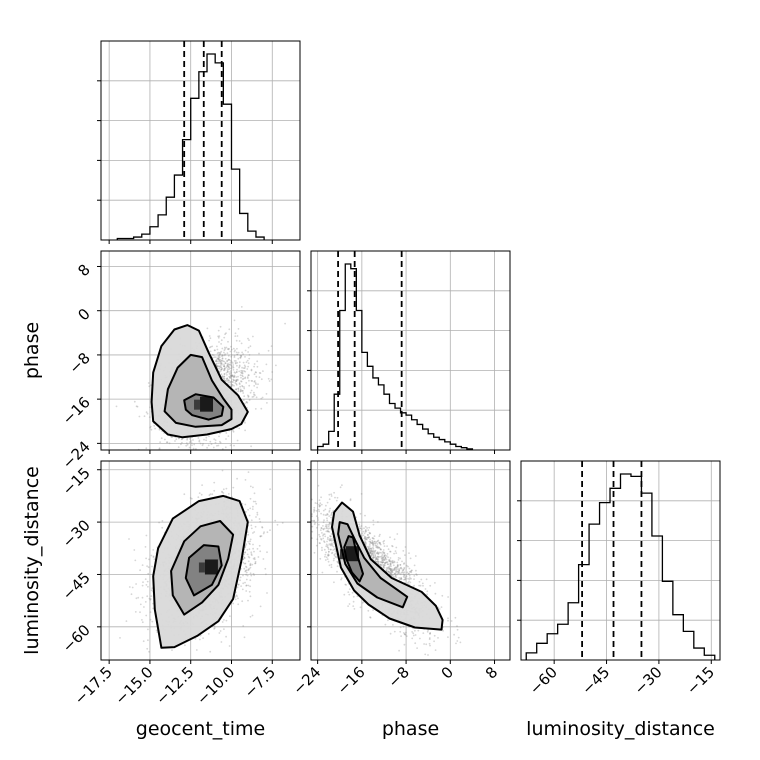 The width and height of the screenshot is (760, 760). Describe the element at coordinates (620, 560) in the screenshot. I see `hist-frame-luminosity_distance` at that location.